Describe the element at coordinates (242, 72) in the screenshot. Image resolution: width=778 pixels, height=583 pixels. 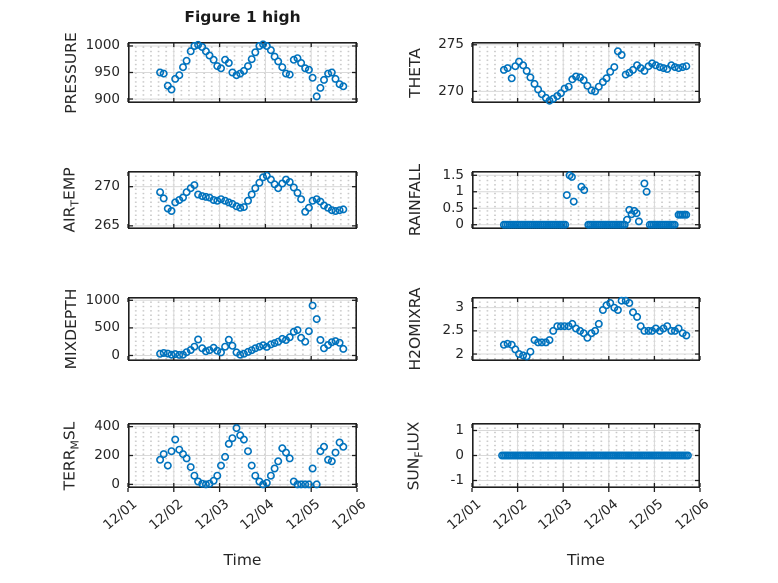
I see `pressure-plot-area` at that location.